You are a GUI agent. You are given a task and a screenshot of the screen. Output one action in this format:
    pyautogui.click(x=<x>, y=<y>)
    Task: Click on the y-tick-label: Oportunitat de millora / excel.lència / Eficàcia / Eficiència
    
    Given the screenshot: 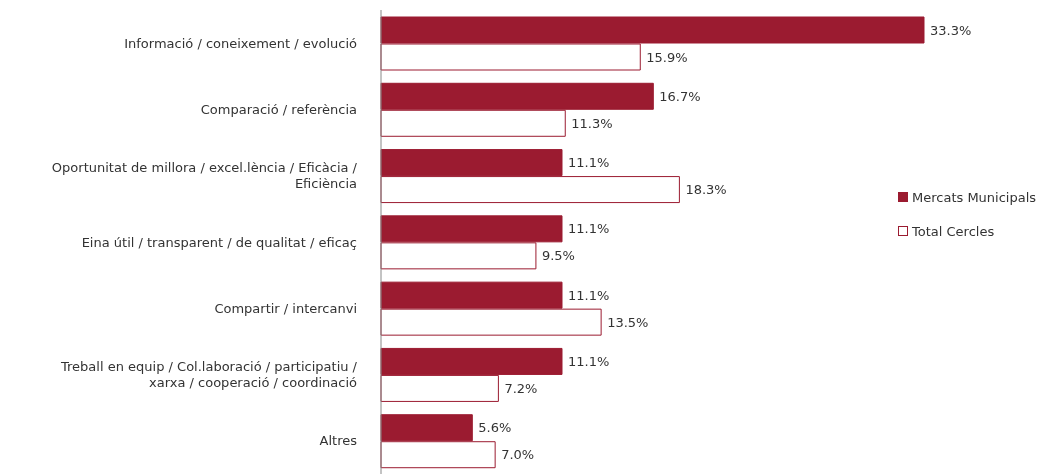 What is the action you would take?
    pyautogui.click(x=204, y=176)
    